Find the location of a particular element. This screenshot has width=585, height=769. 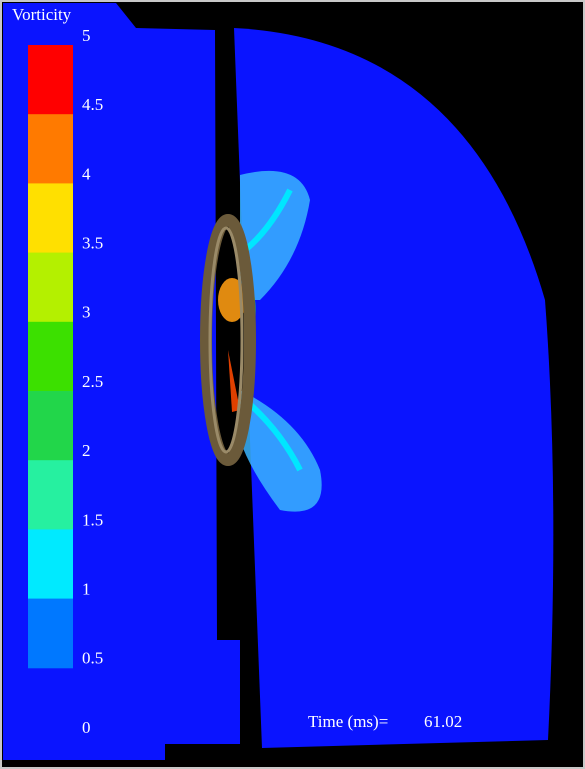

colorbar-tick-label: 2.5 is located at coordinates (92, 381).